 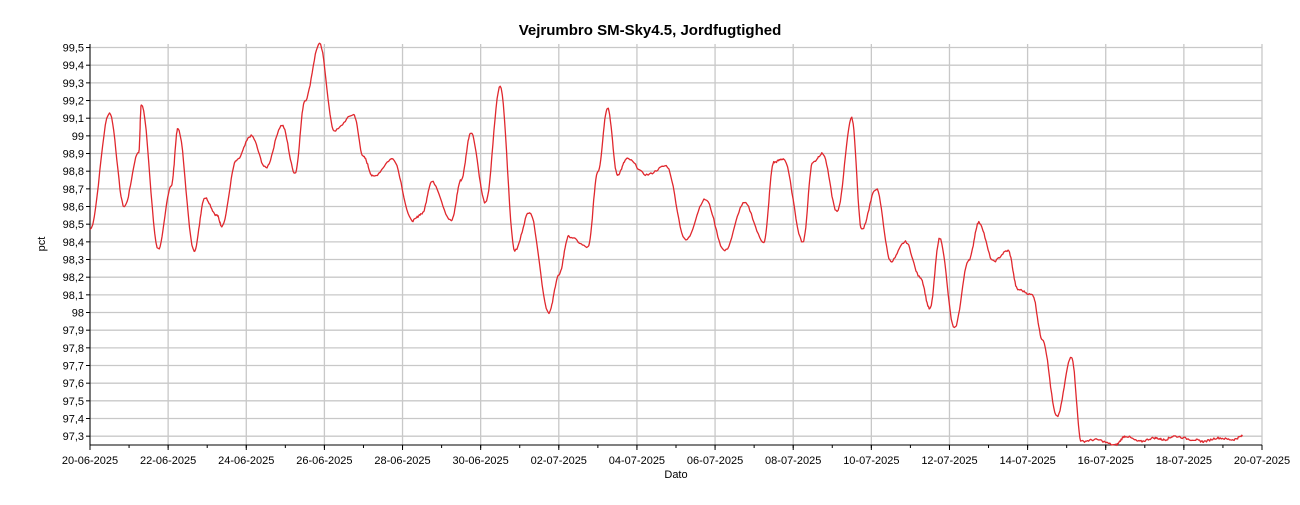 What do you see at coordinates (73, 155) in the screenshot?
I see `y-tick-label: 98,9` at bounding box center [73, 155].